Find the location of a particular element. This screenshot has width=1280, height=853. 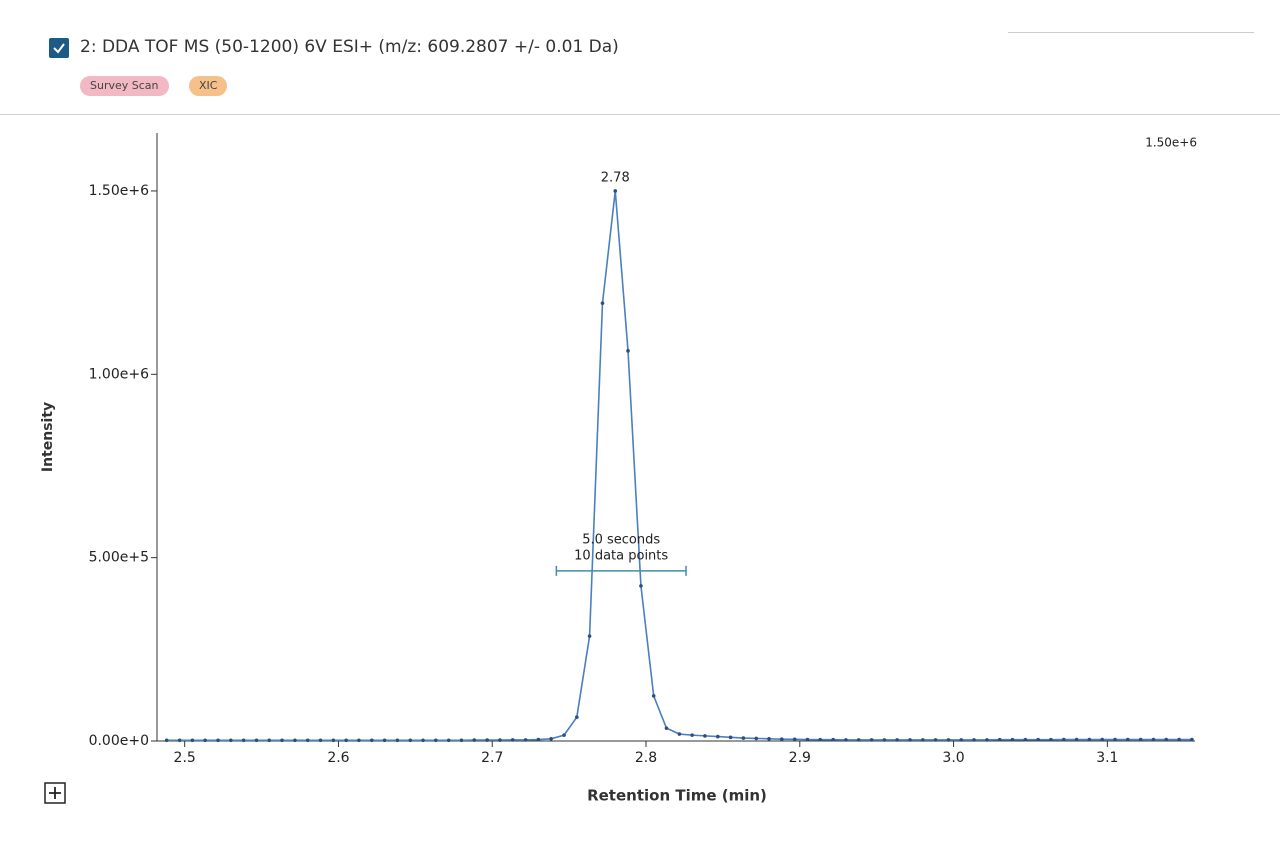

divider is located at coordinates (1131, 32).